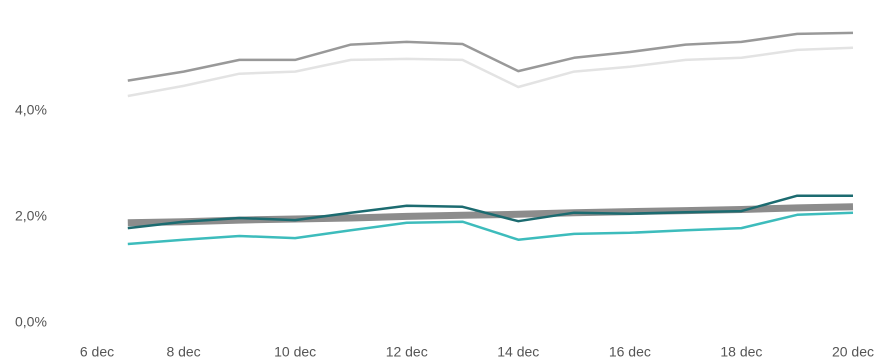 The height and width of the screenshot is (360, 885). I want to click on x-tick-label: 14 dec, so click(518, 352).